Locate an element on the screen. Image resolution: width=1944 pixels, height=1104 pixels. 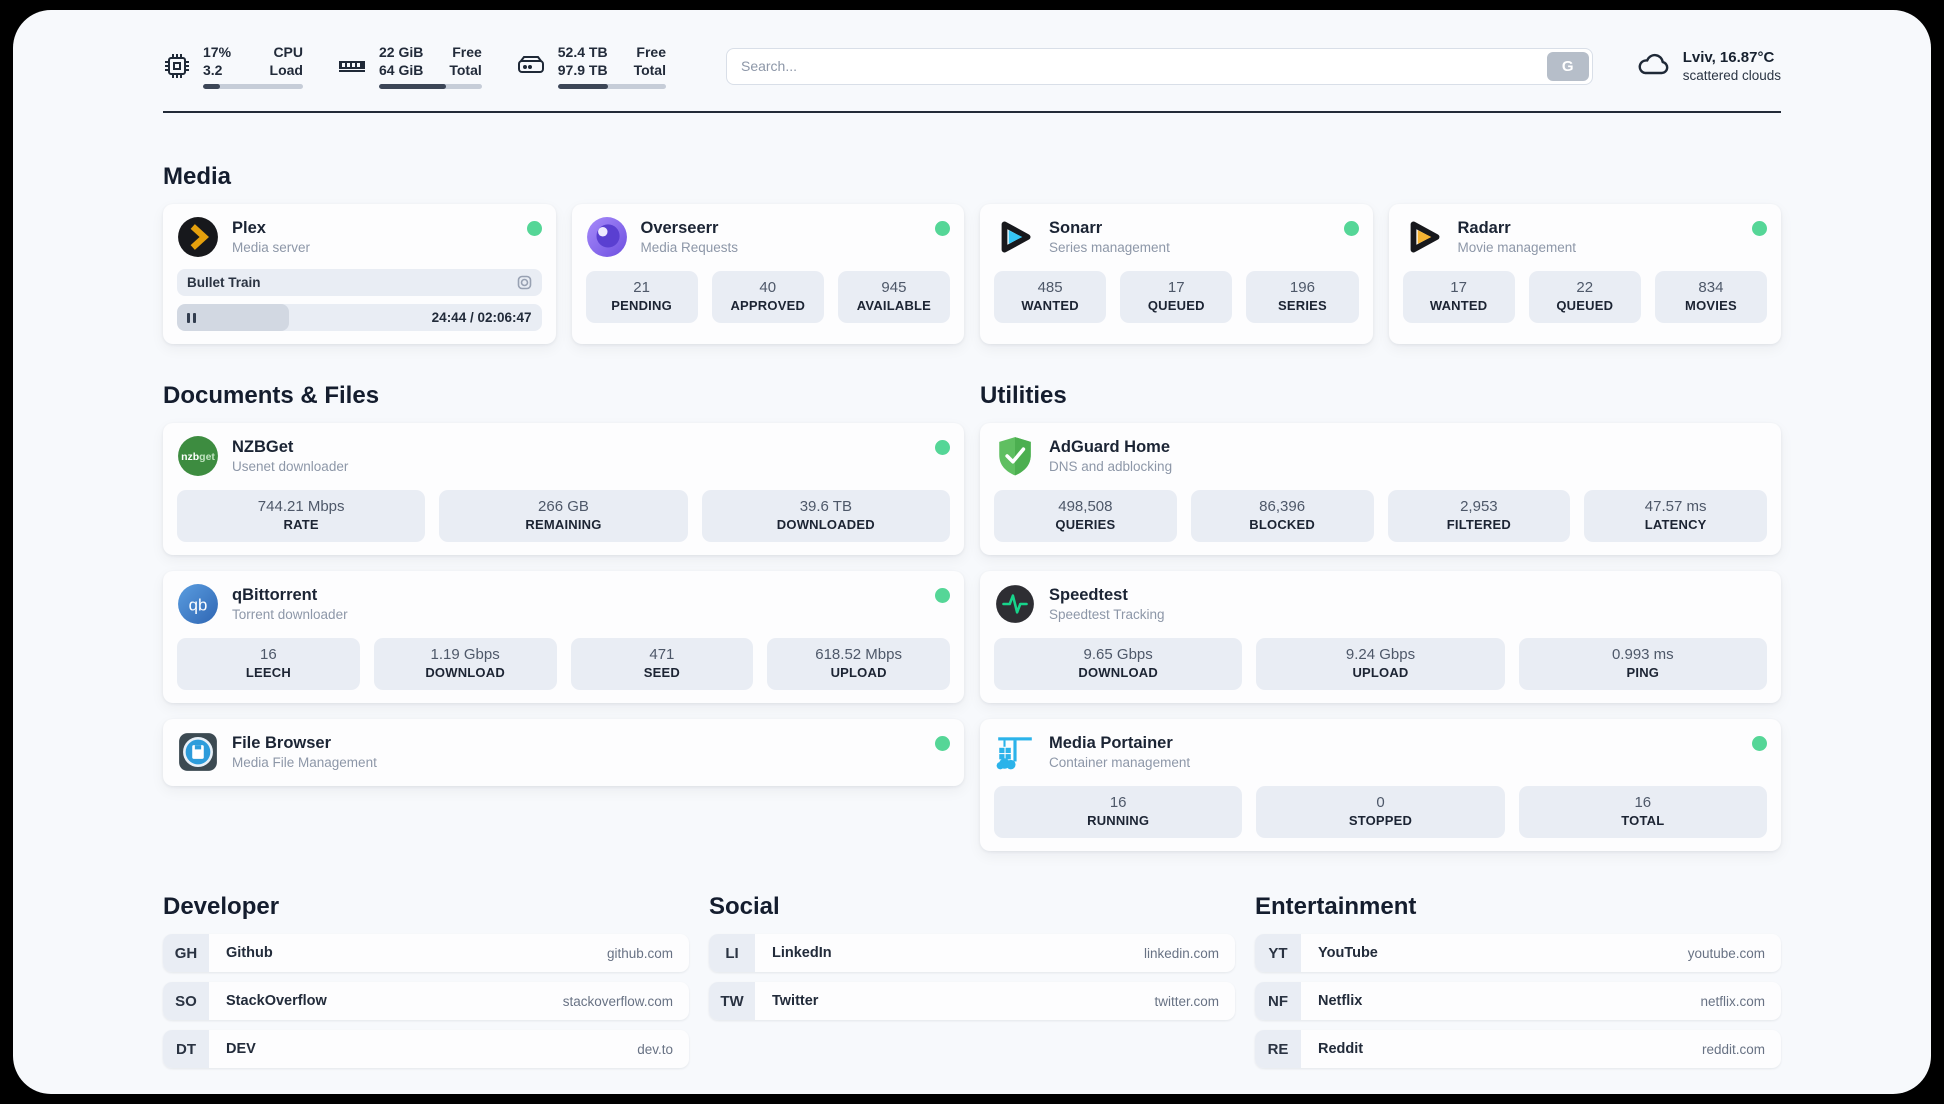
link-reddit: RE Reddit reddit.com is located at coordinates (1518, 1049).